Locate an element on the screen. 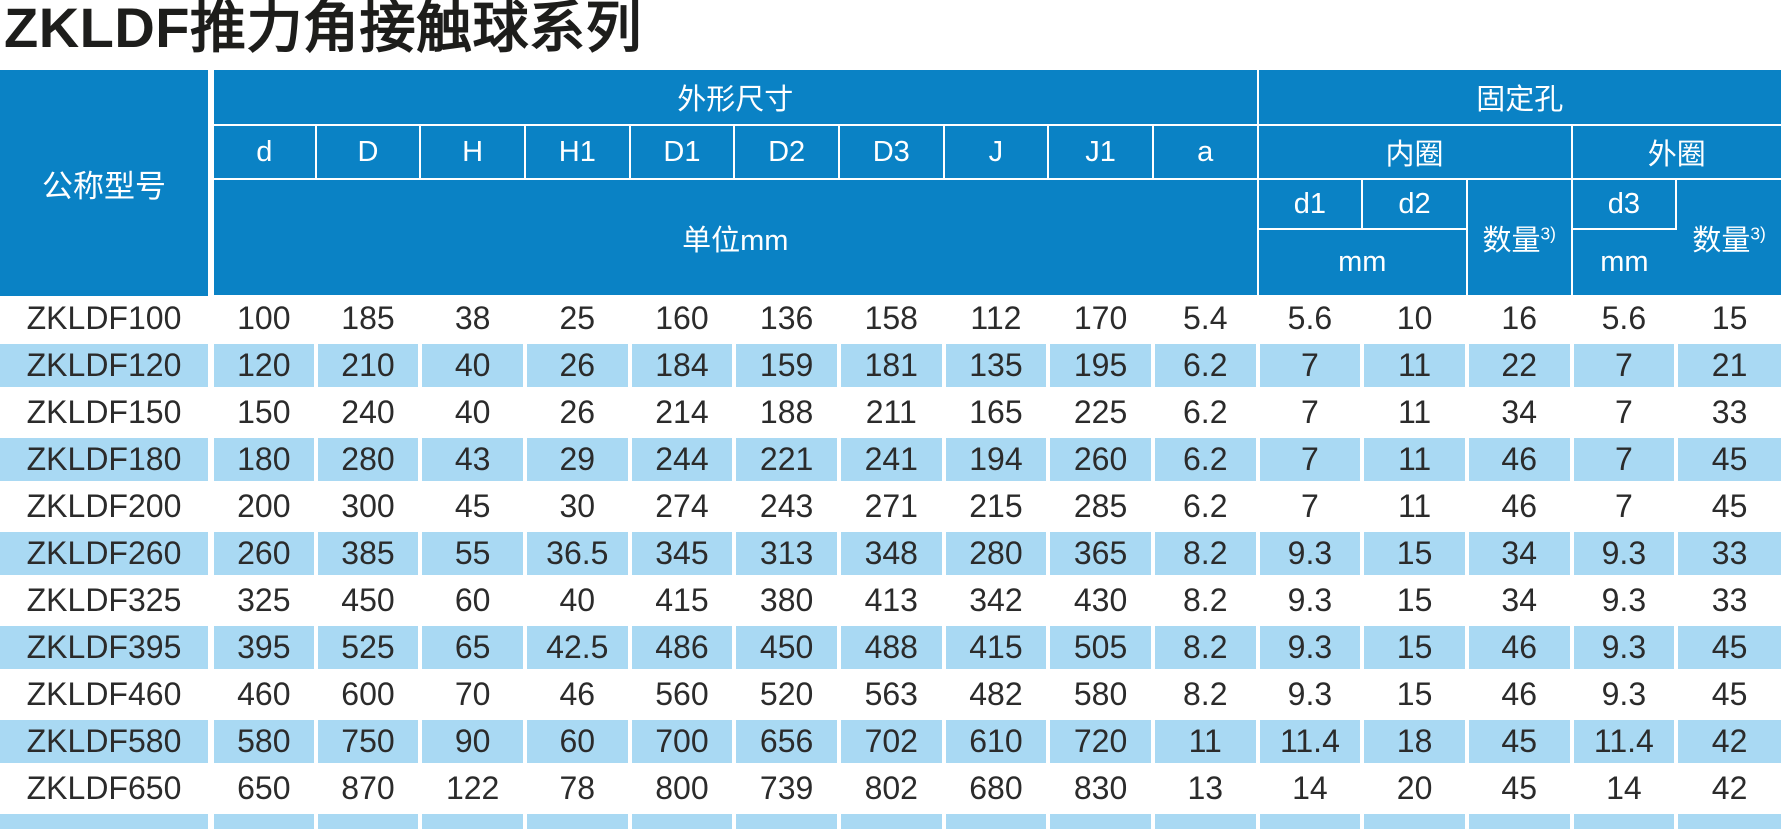 This screenshot has height=829, width=1781. header-dim-col-D: D is located at coordinates (368, 152).